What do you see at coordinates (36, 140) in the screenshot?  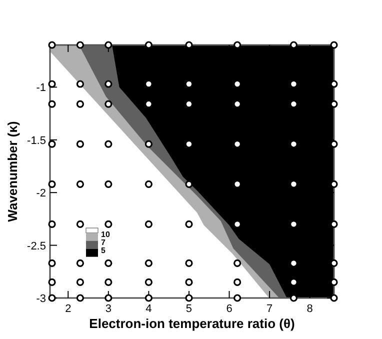 I see `y-tick-label: -1.5` at bounding box center [36, 140].